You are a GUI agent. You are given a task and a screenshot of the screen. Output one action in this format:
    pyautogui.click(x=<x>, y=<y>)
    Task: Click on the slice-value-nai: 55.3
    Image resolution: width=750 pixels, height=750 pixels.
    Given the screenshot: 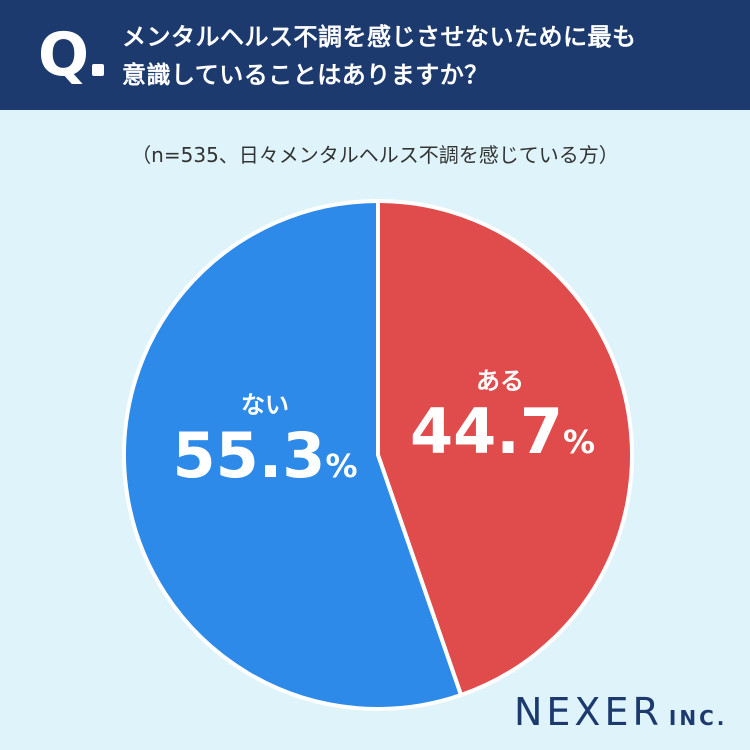 What is the action you would take?
    pyautogui.click(x=249, y=455)
    